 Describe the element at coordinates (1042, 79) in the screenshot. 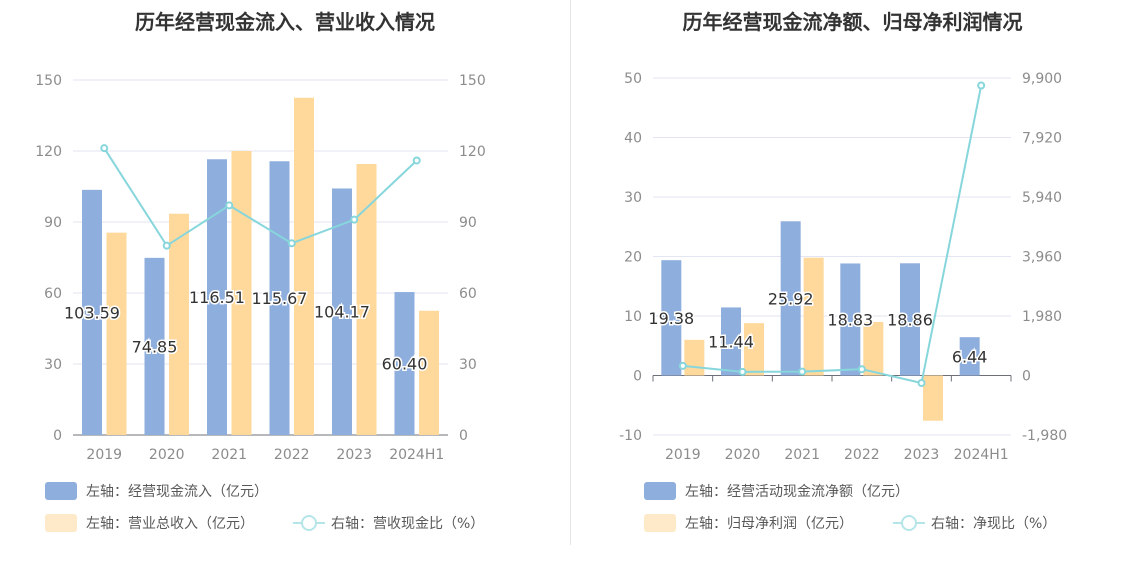

I see `right-axis-tick-label: 9,900` at that location.